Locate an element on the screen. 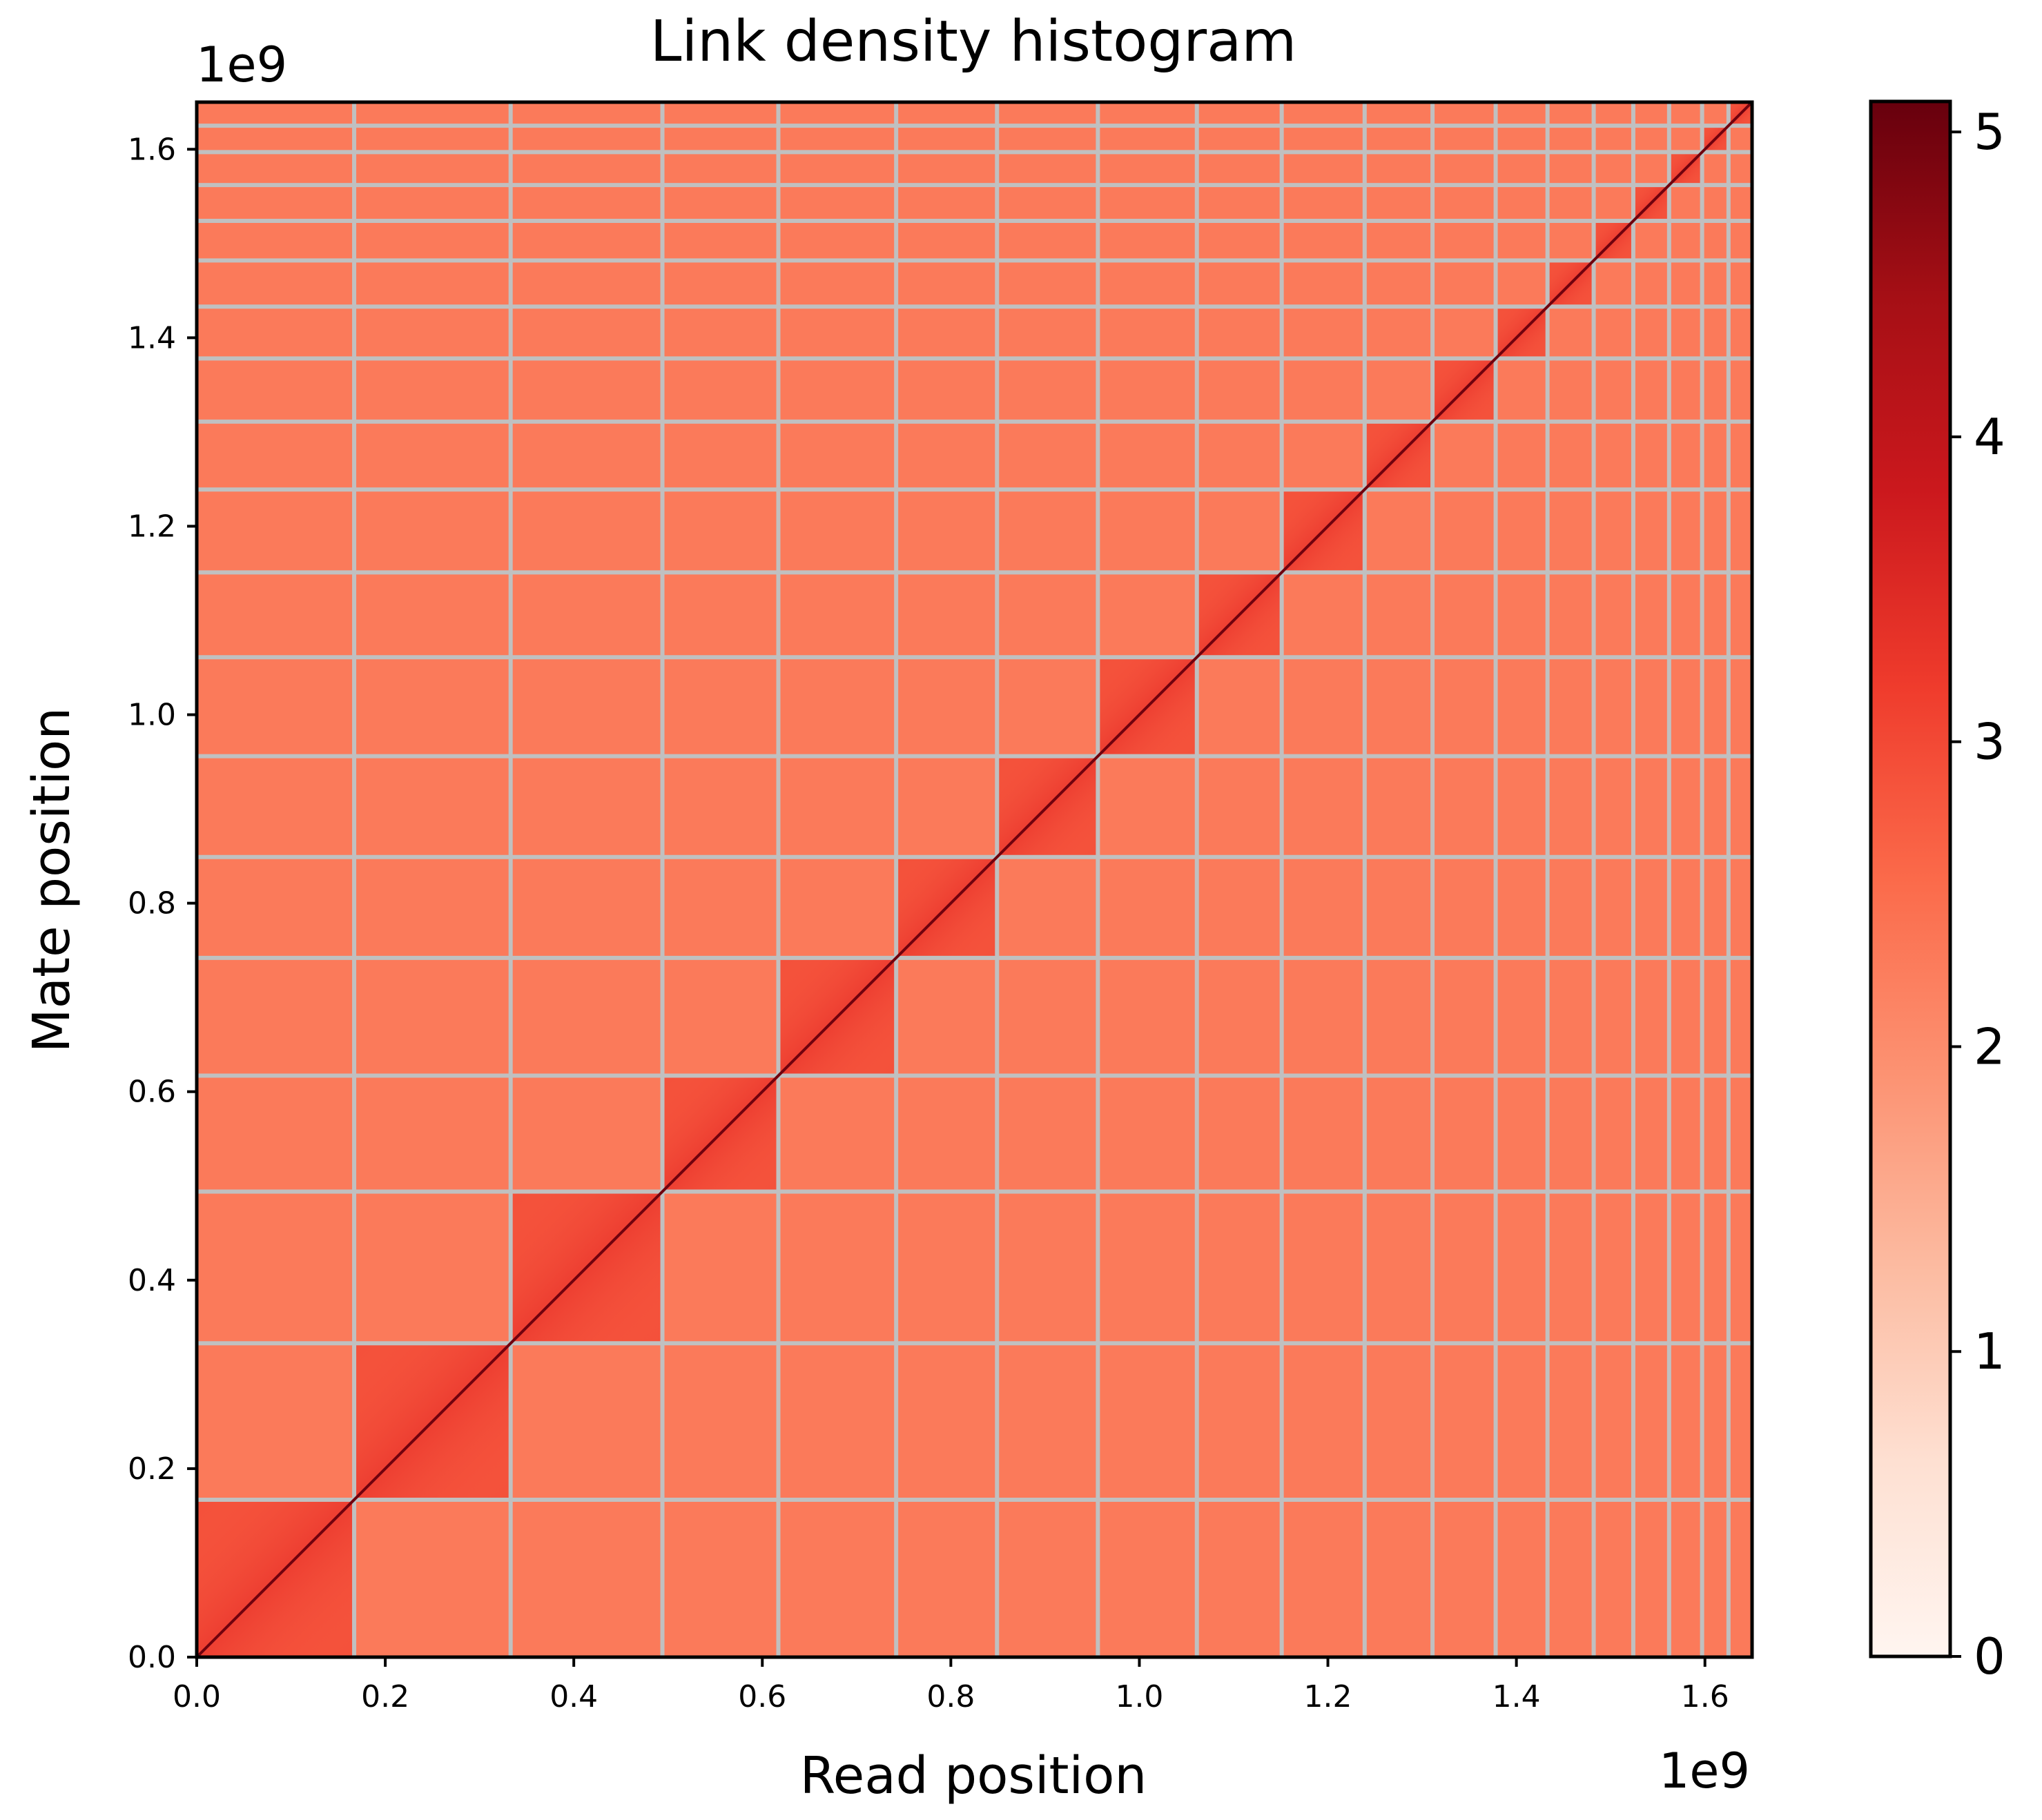 The width and height of the screenshot is (2042, 1820). y-tick-label: 1.4 is located at coordinates (152, 337).